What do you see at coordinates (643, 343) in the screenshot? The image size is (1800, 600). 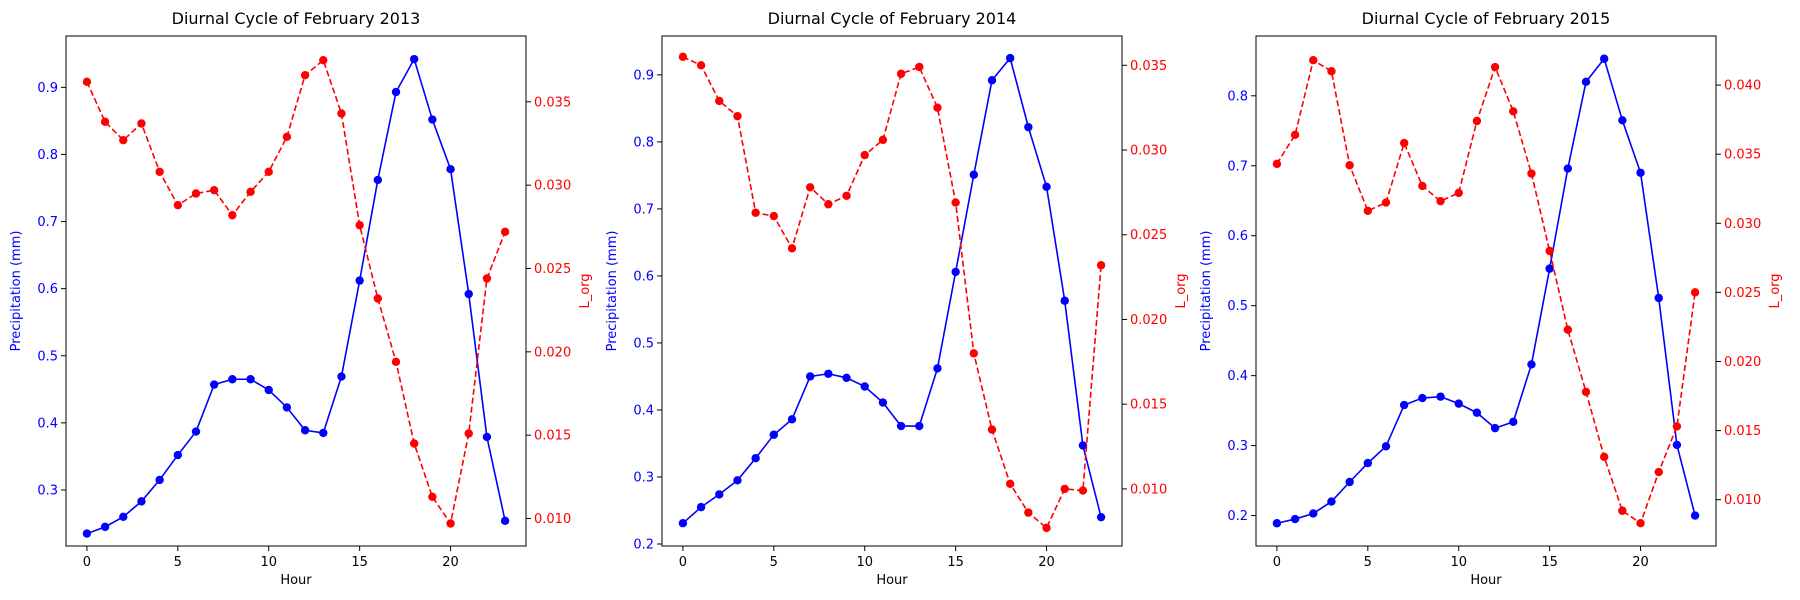 I see `left-y-tick-label: 0.5` at bounding box center [643, 343].